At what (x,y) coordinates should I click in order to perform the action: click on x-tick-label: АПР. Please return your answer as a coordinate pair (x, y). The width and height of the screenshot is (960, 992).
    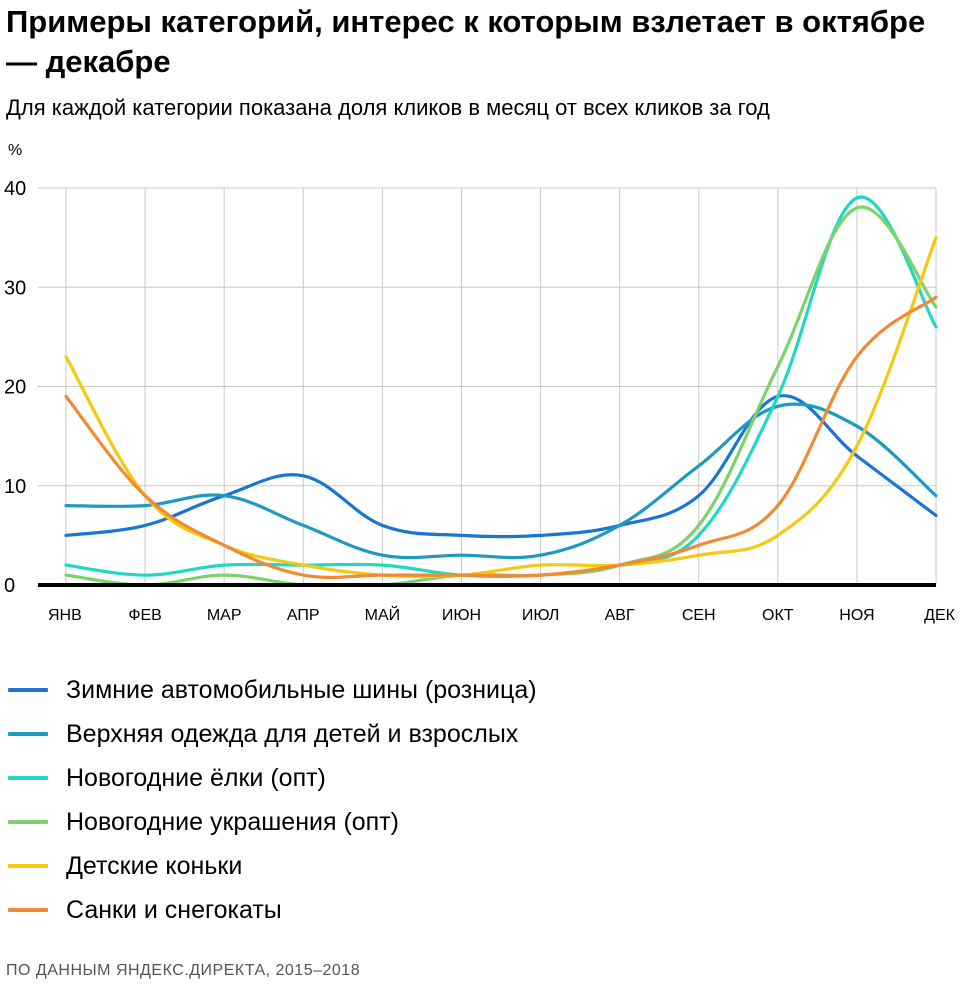
    Looking at the image, I should click on (303, 615).